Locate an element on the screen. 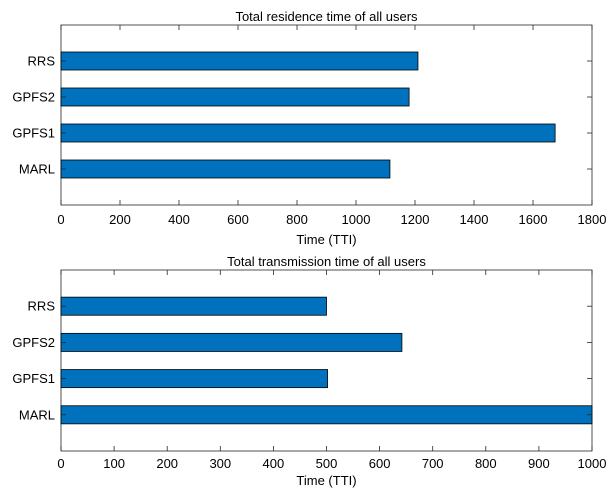 Image resolution: width=611 pixels, height=490 pixels. x-tick-label: 900 is located at coordinates (539, 463).